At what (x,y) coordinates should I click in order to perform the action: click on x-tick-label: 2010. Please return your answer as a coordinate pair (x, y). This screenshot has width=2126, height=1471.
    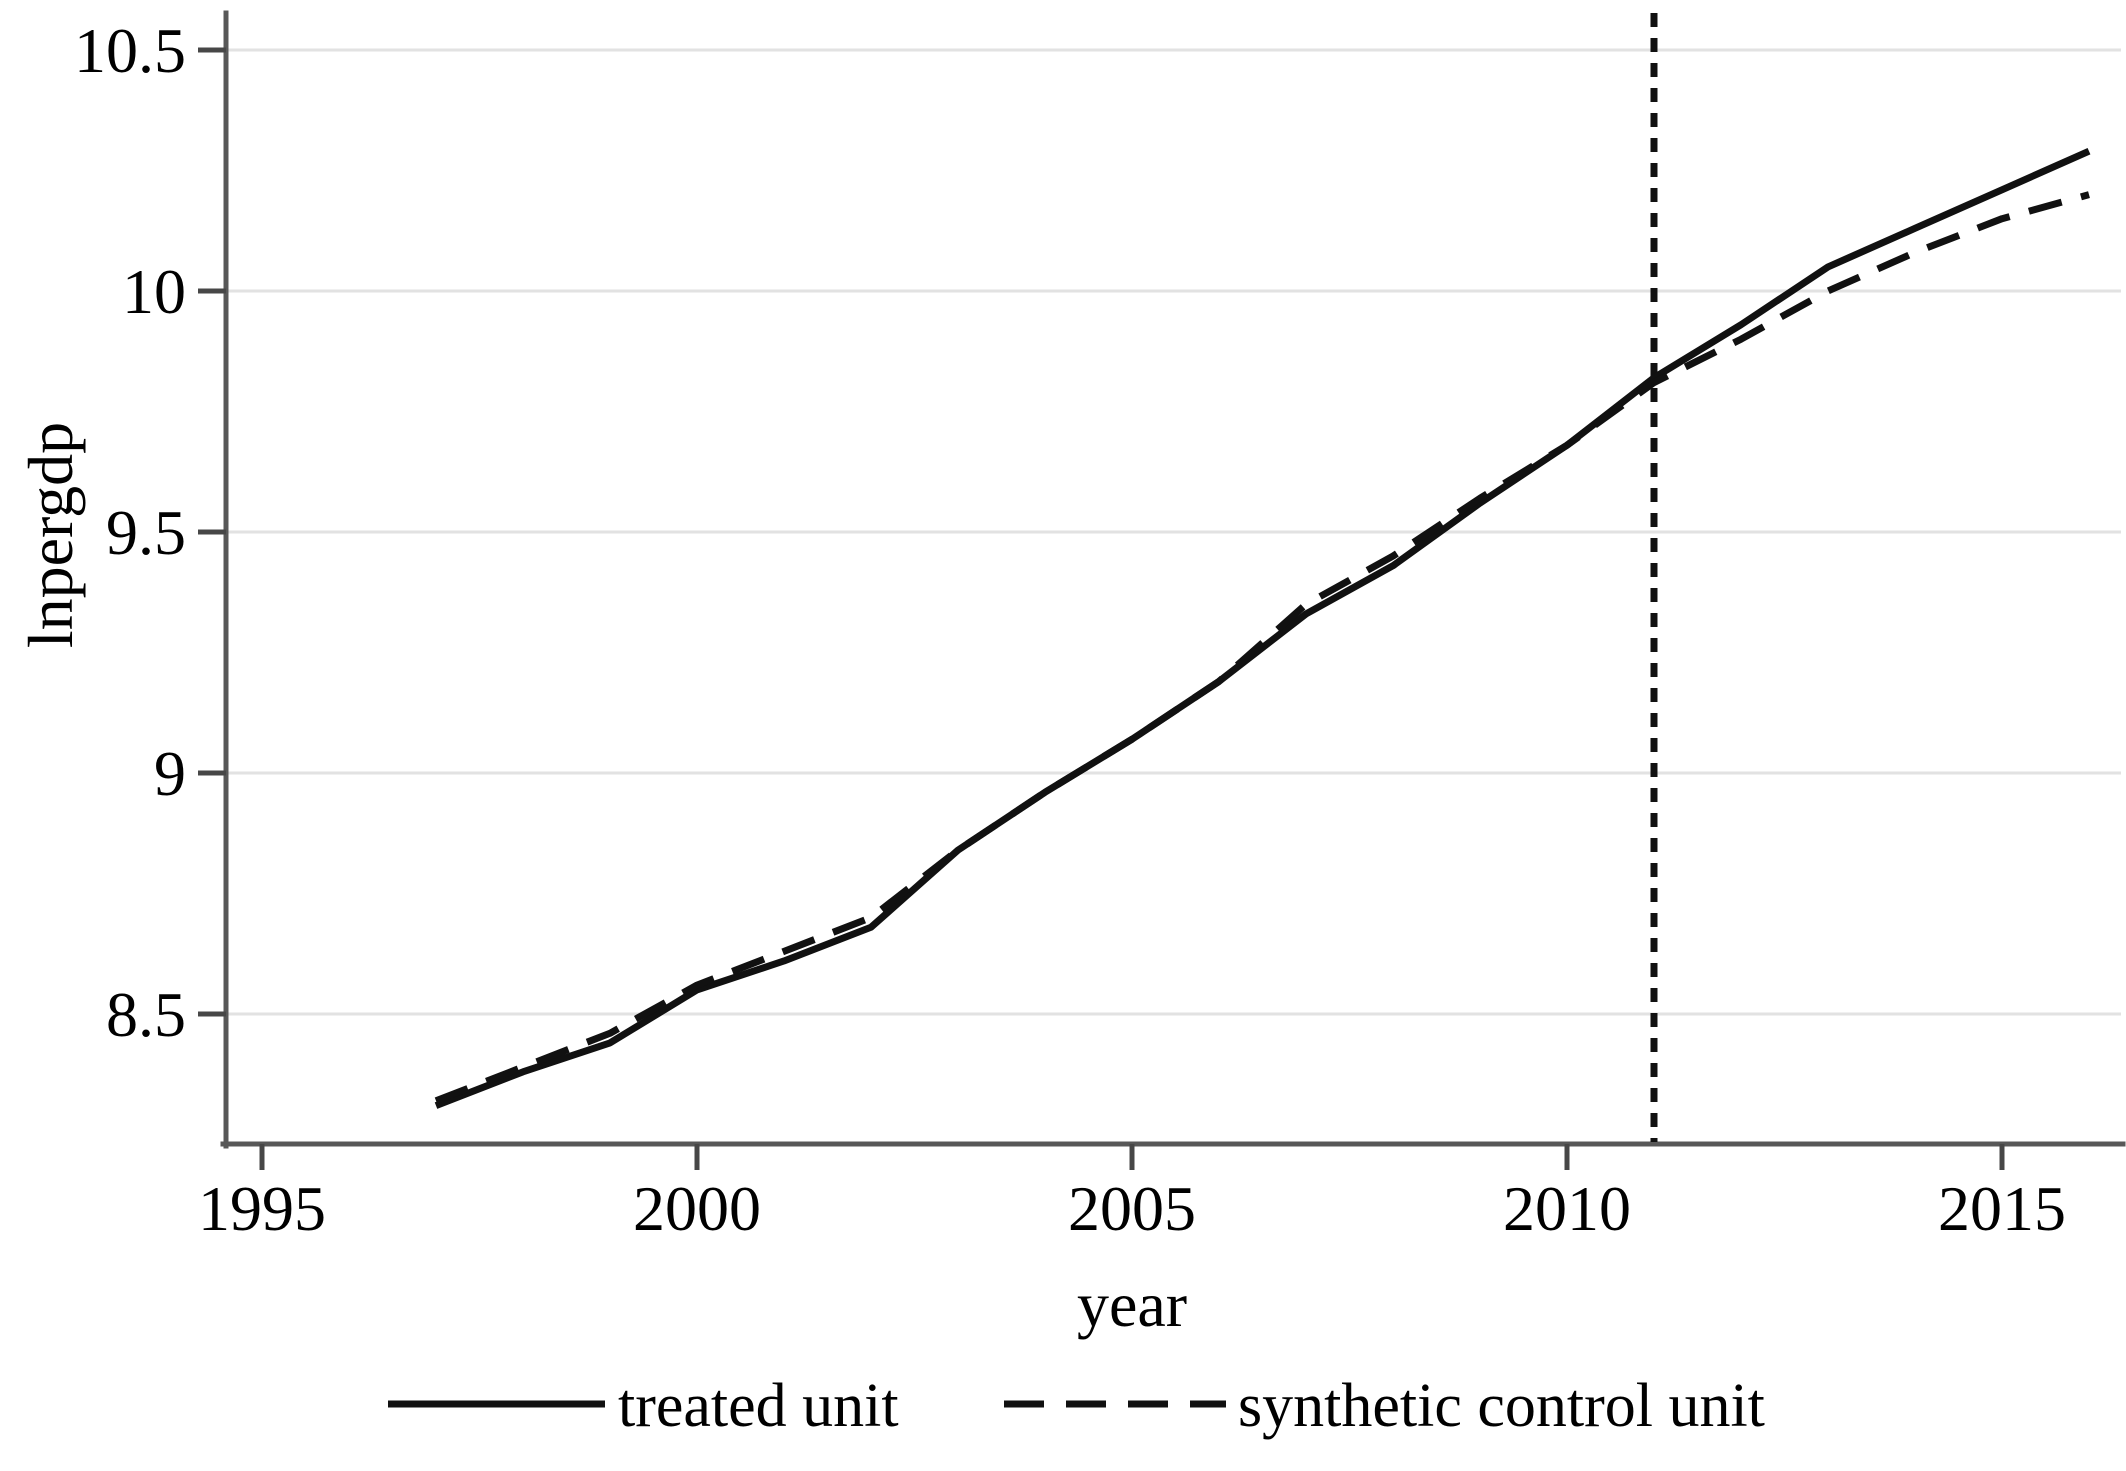
    Looking at the image, I should click on (1567, 1208).